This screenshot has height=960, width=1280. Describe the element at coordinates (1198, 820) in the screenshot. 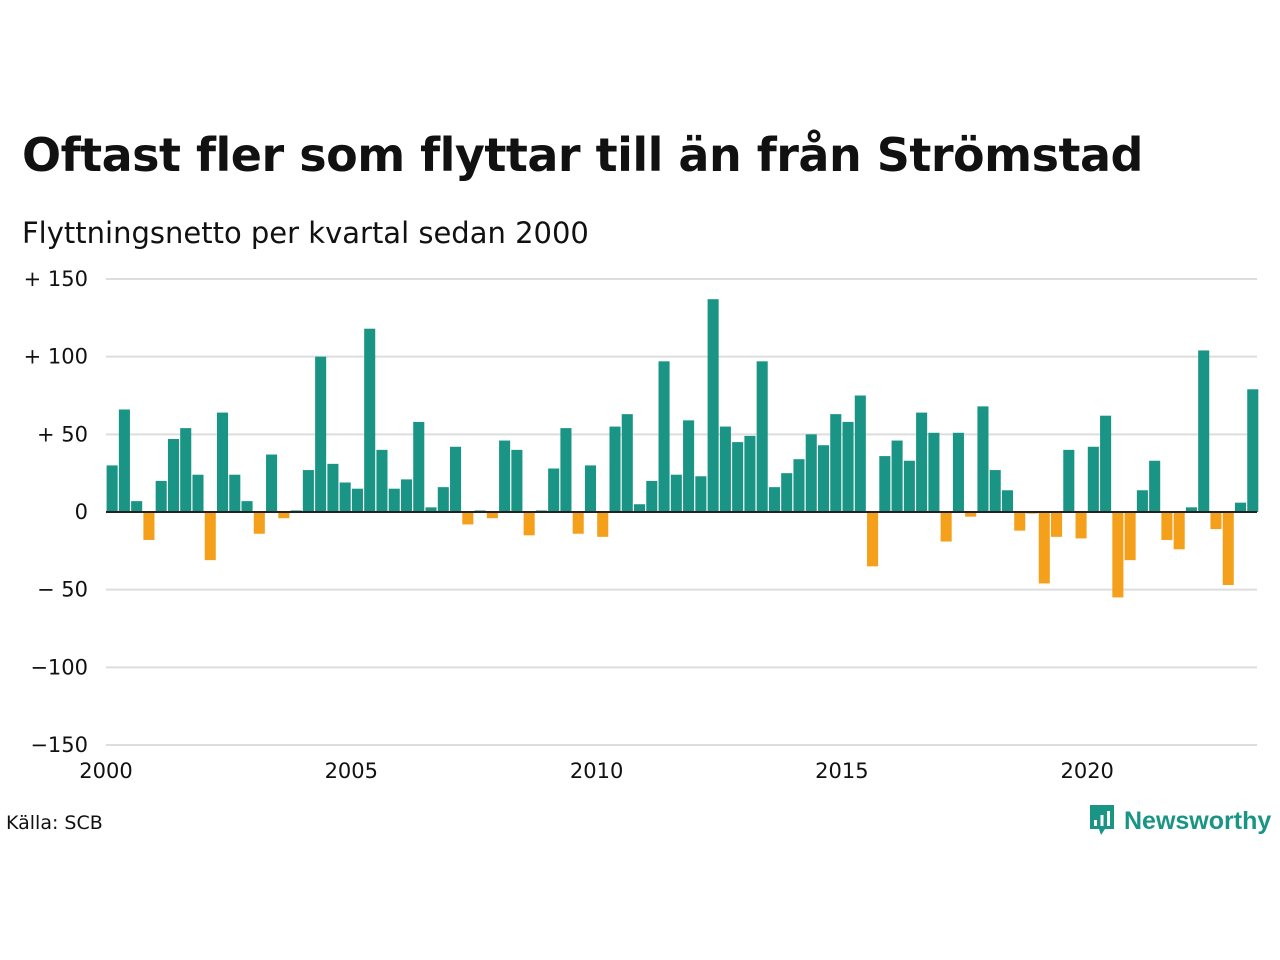

I see `brand-name: Newsworthy` at that location.